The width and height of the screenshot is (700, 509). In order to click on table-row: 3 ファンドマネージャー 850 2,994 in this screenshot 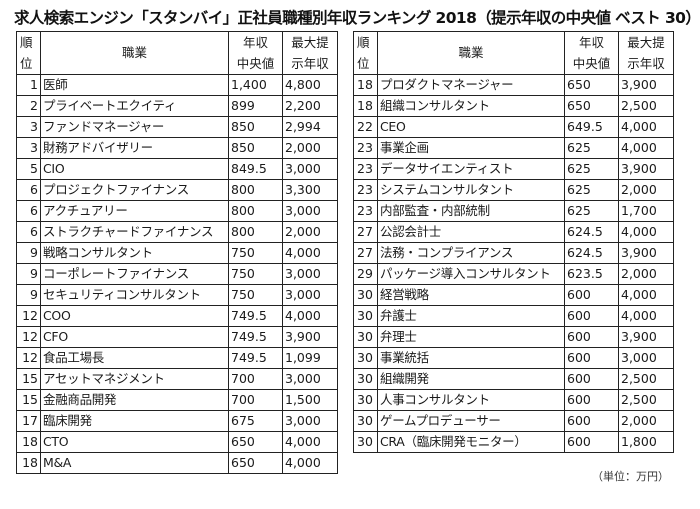, I will do `click(177, 127)`.